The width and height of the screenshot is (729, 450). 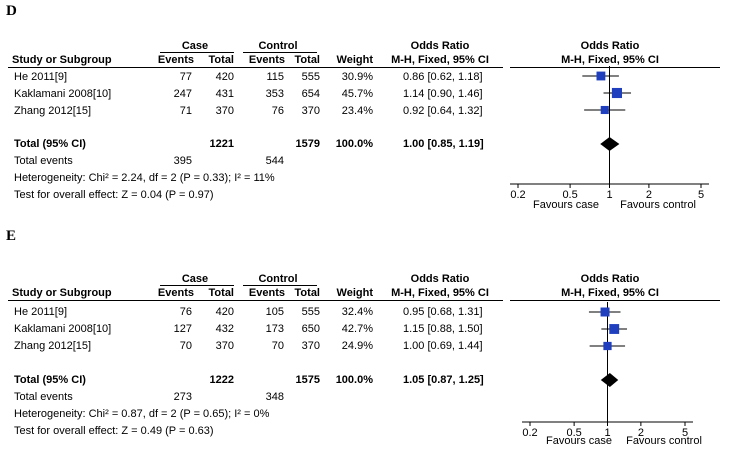 What do you see at coordinates (685, 433) in the screenshot?
I see `x-tick-label: 5` at bounding box center [685, 433].